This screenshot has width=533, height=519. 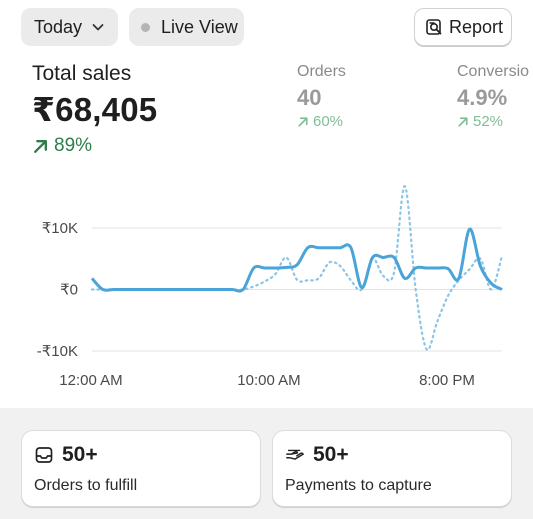 What do you see at coordinates (482, 97) in the screenshot?
I see `conversion-value: 4.9%` at bounding box center [482, 97].